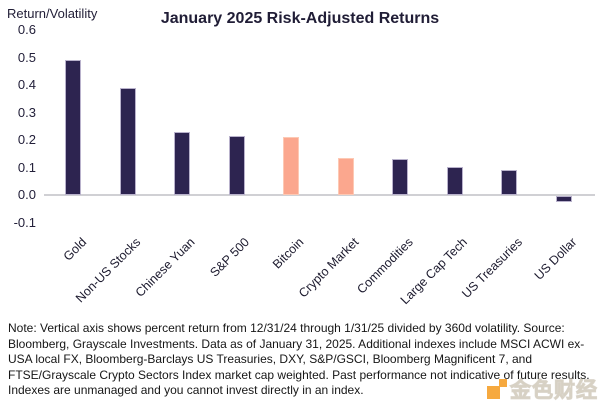 The image size is (600, 407). Describe the element at coordinates (454, 181) in the screenshot. I see `bar-large-cap-tech` at that location.